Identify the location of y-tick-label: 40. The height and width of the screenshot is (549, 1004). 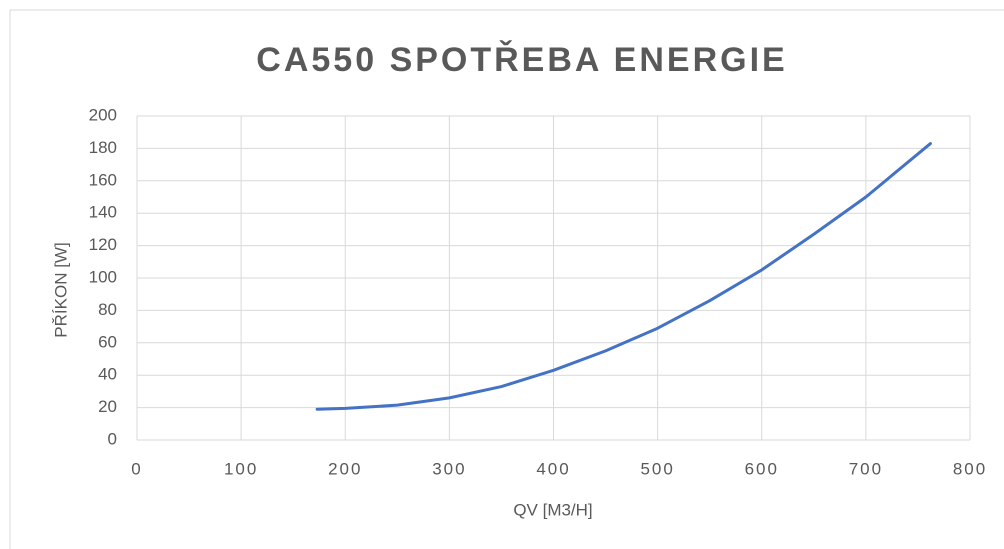
(107, 374).